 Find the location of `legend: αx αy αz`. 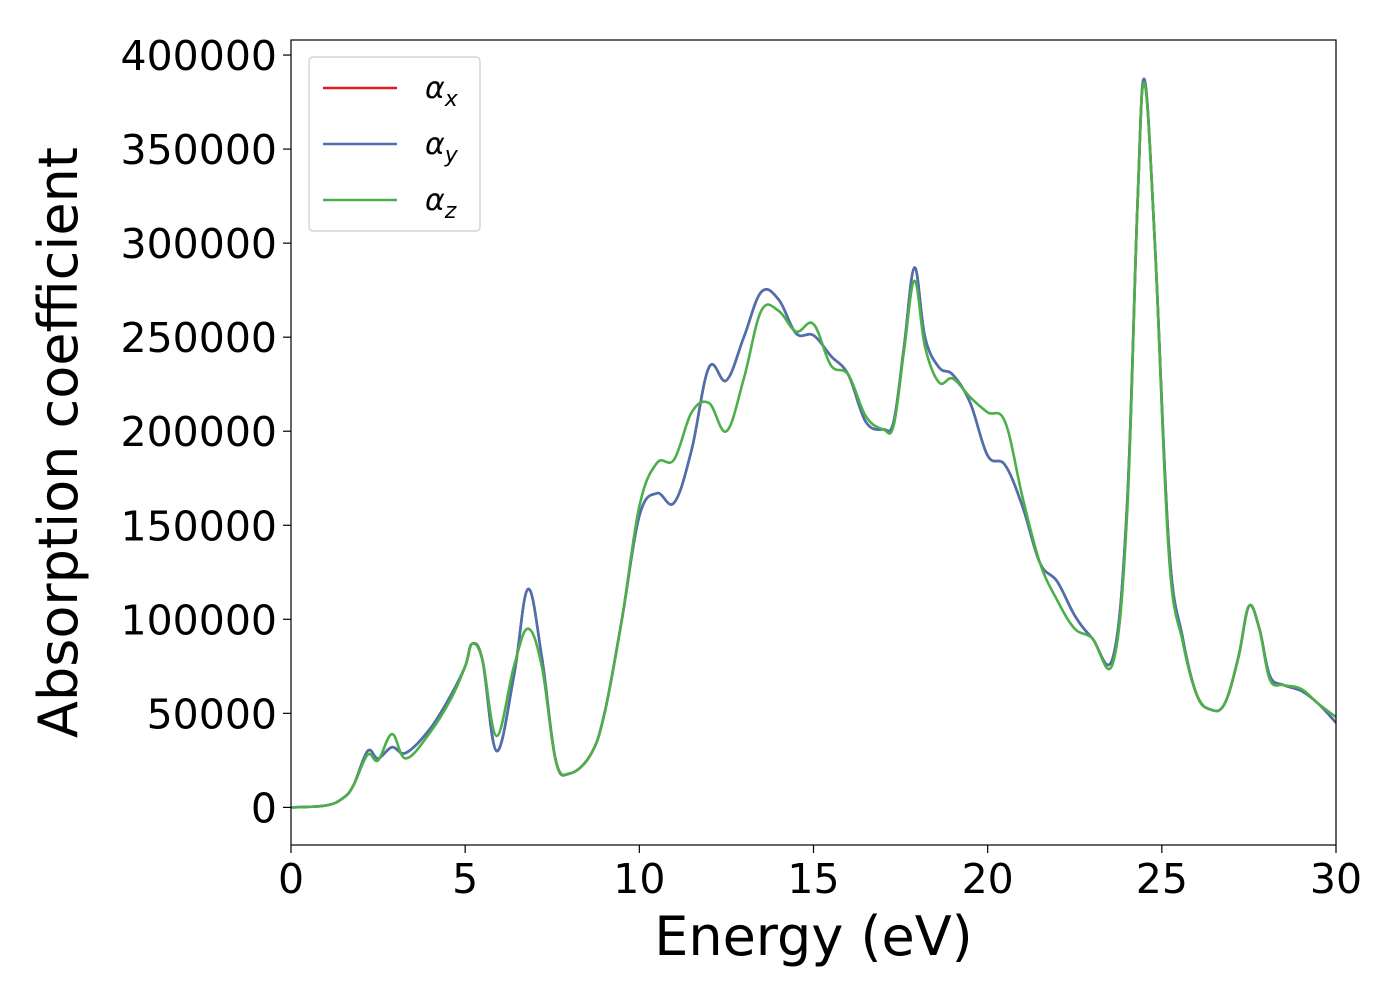

legend: αx αy αz is located at coordinates (394, 144).